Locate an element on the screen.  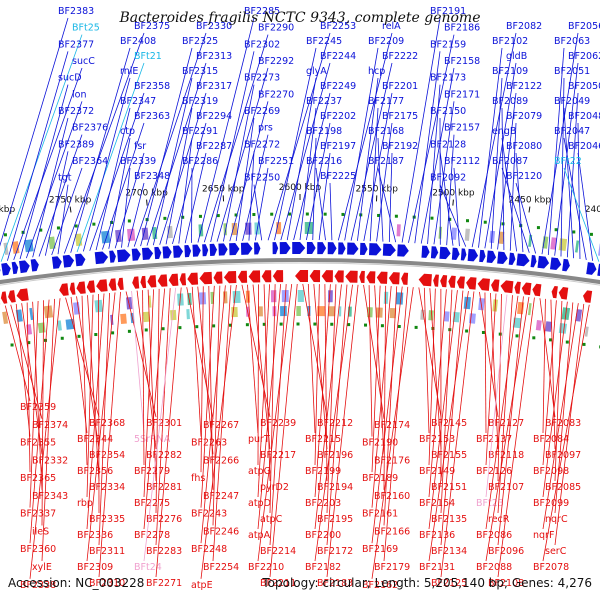
reverse-gene-label: atpE is located at coordinates (202, 585).